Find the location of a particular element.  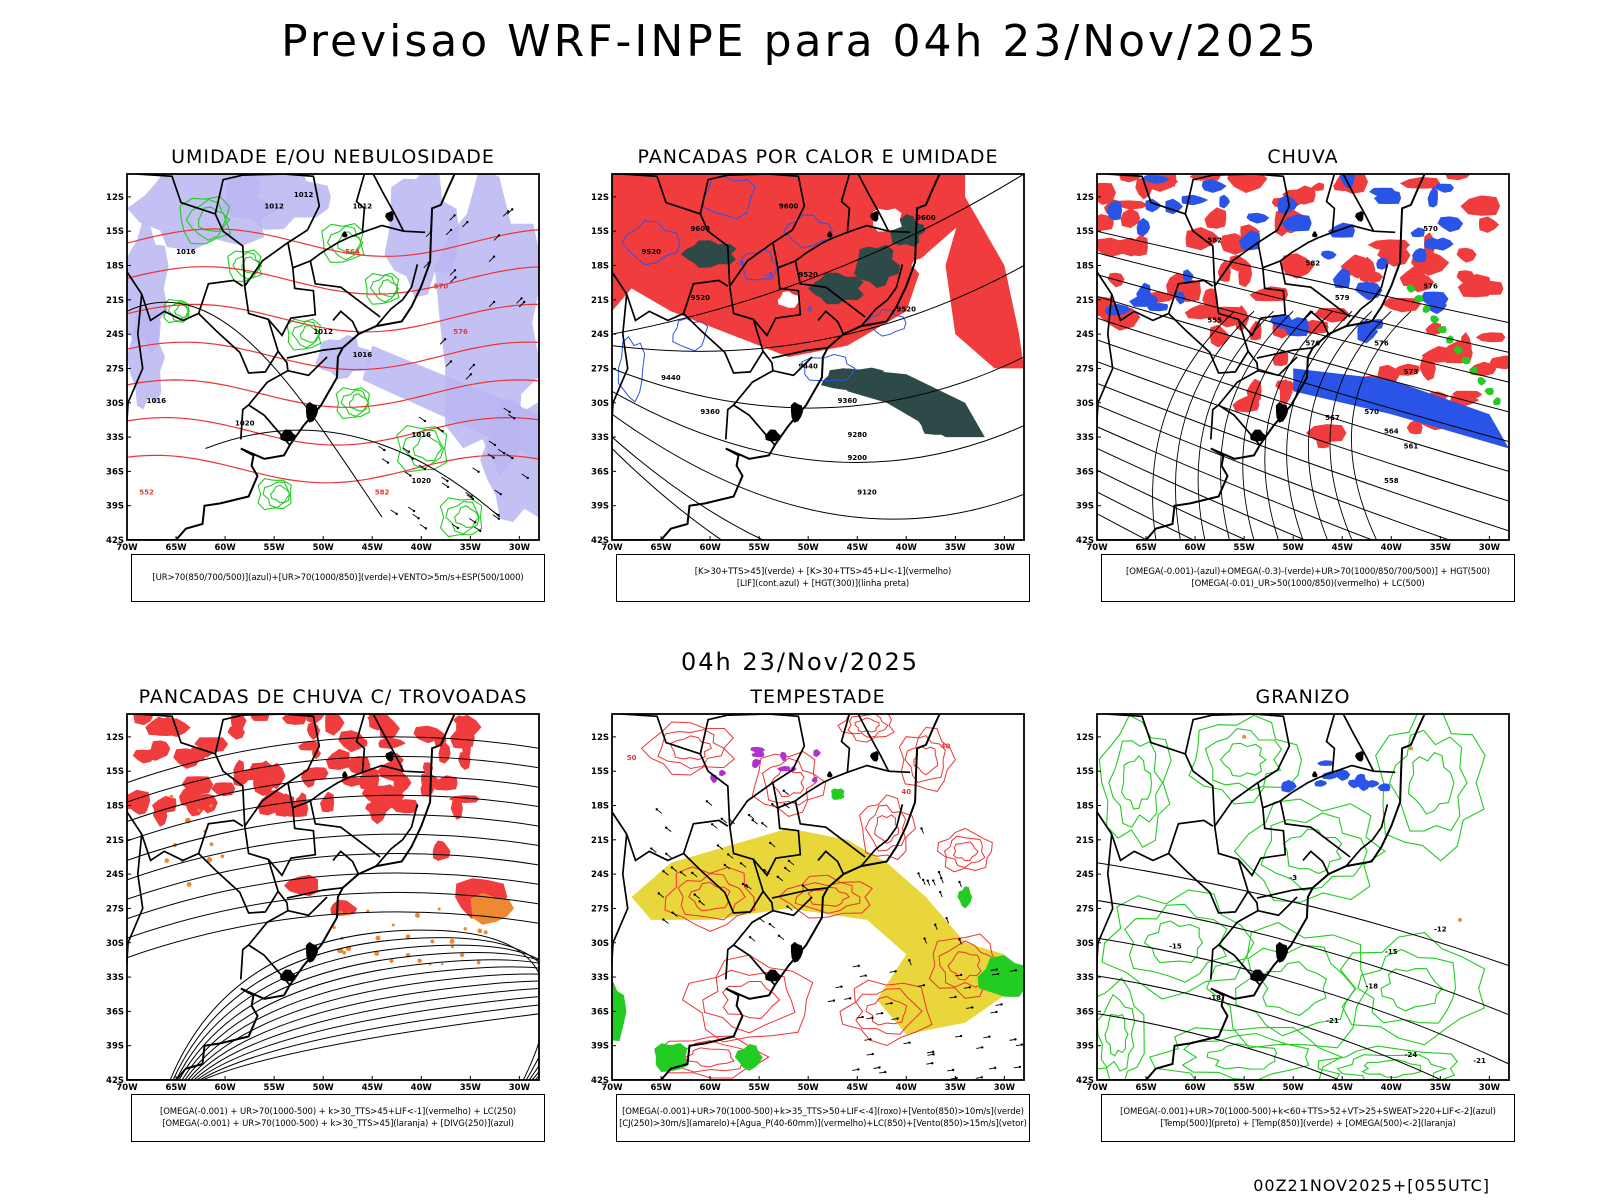

y-tick-label: 30S is located at coordinates (600, 404).